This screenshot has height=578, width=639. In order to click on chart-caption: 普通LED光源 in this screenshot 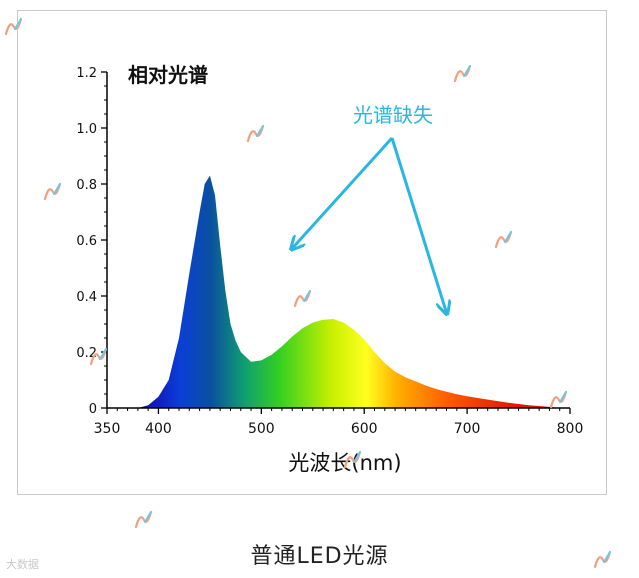, I will do `click(319, 556)`.